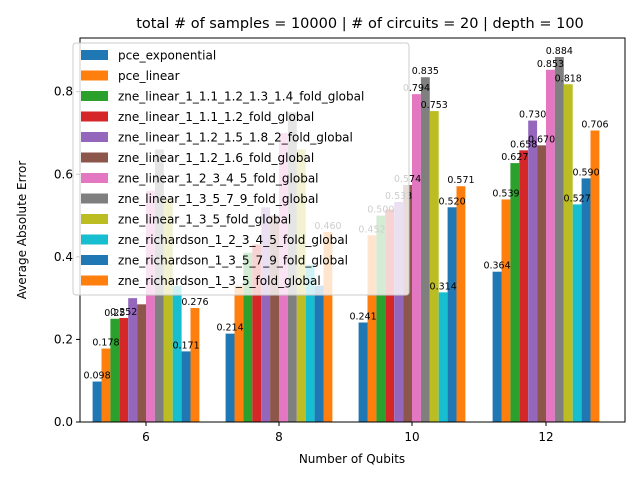 Image resolution: width=640 pixels, height=480 pixels. I want to click on legend-entry: zne_richardson_1_2_3_4_5_fold_global, so click(233, 240).